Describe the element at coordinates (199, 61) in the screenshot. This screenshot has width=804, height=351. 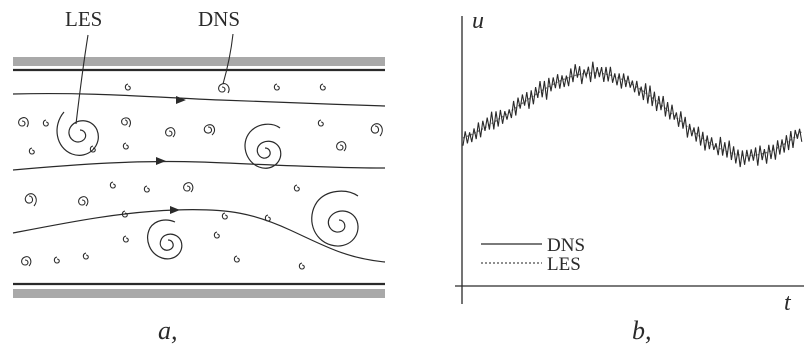
I see `top-wall` at that location.